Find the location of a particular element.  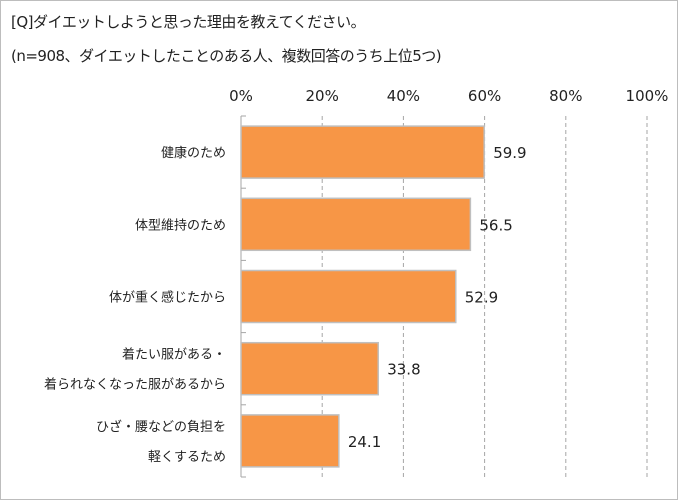

category-label: 体が重く感じたから is located at coordinates (167, 298).